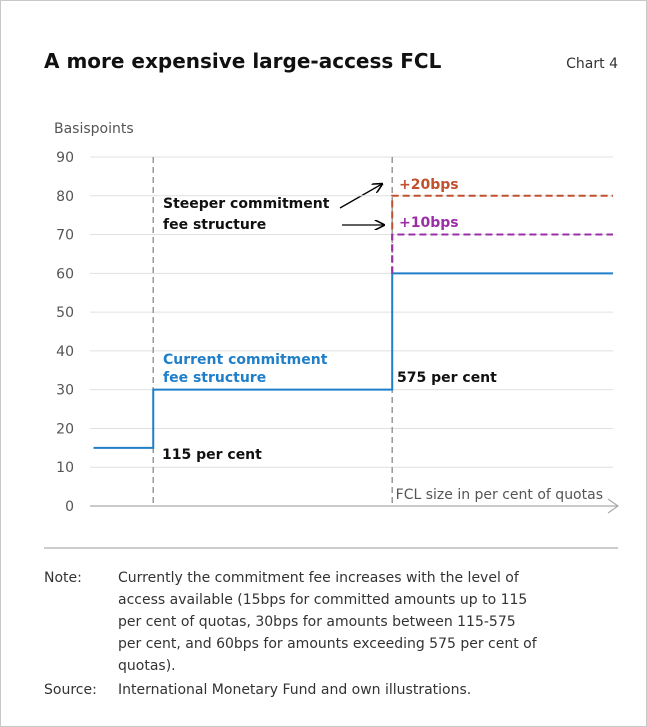 This screenshot has width=647, height=727. I want to click on y-tick-label: 50, so click(65, 313).